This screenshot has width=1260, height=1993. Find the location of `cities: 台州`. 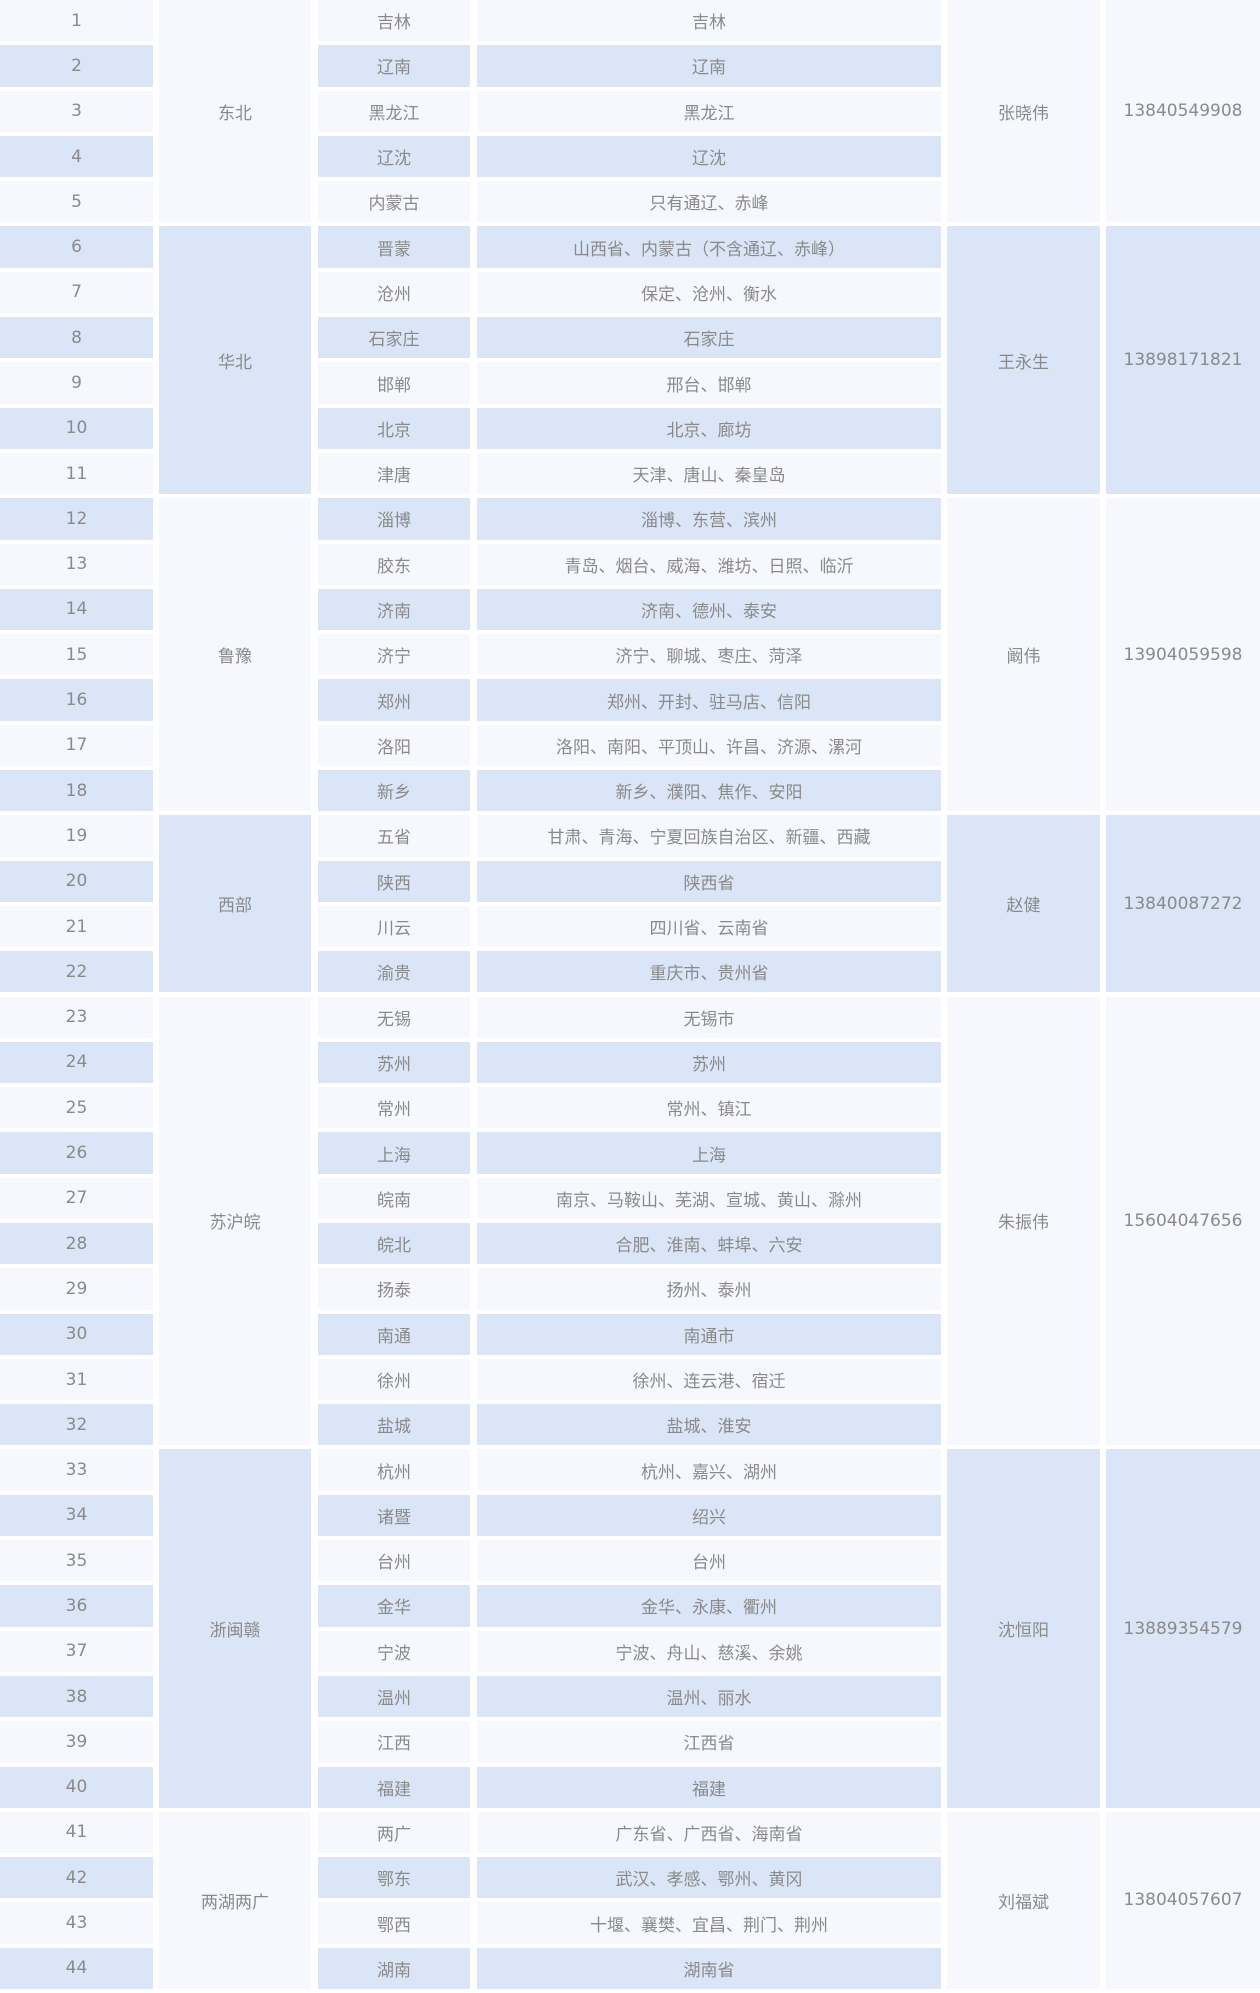

cities: 台州 is located at coordinates (709, 1561).